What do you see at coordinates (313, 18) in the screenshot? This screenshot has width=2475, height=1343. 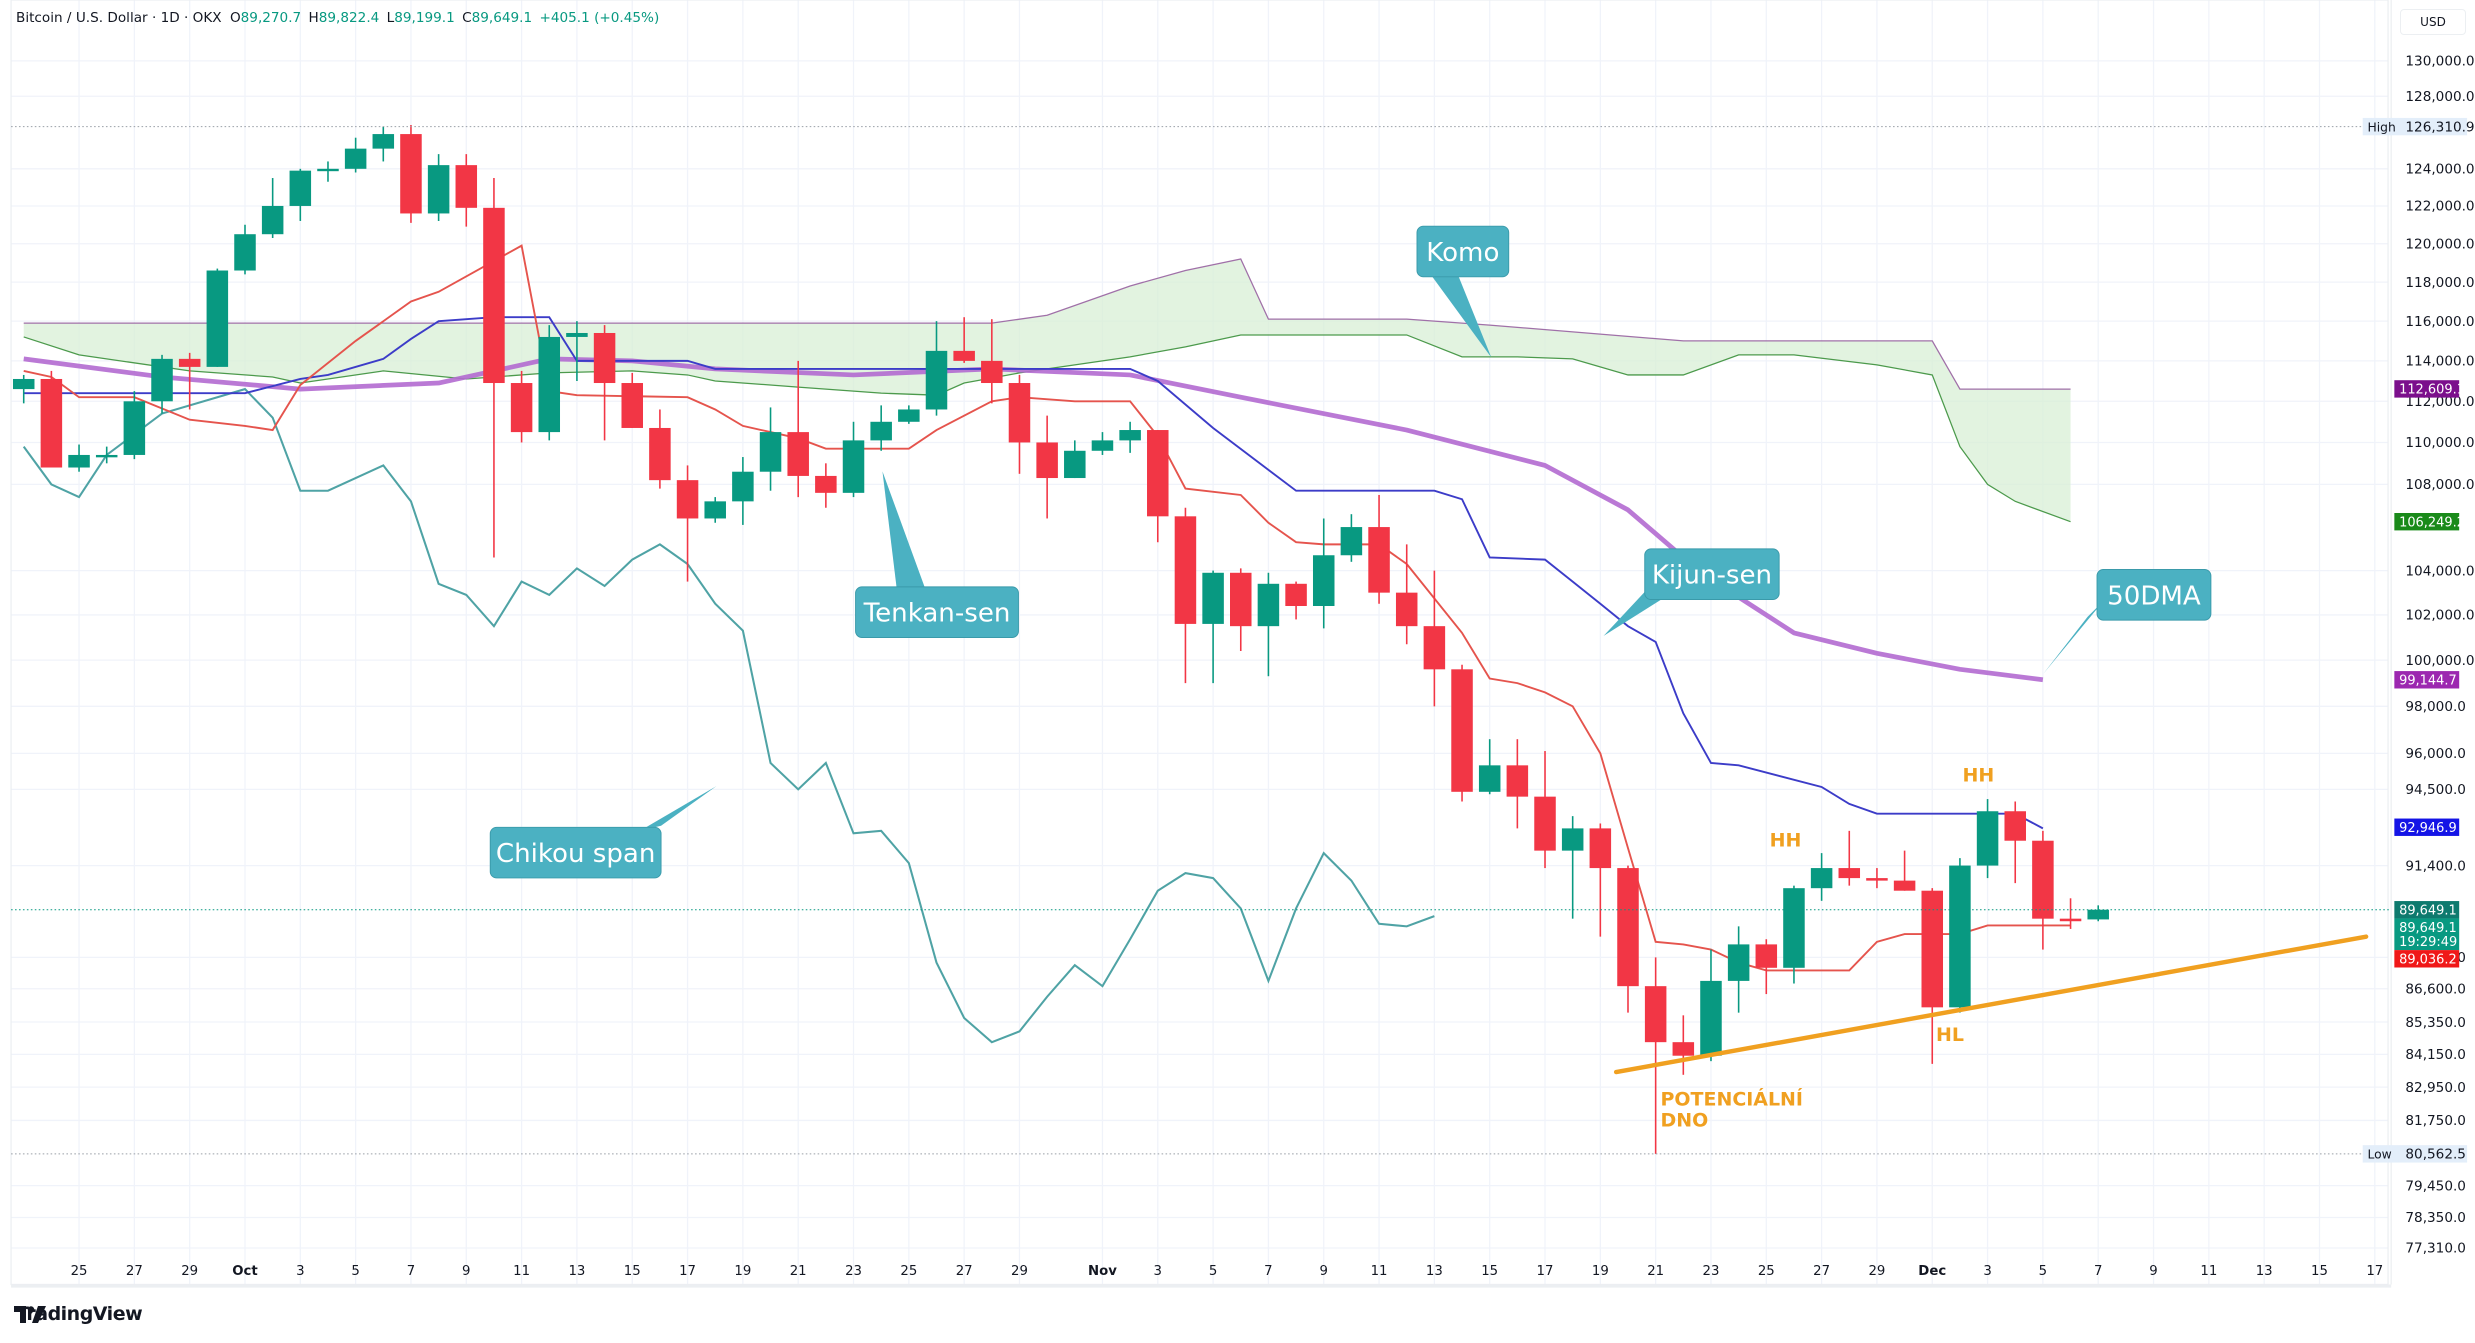 I see `high-label: H` at bounding box center [313, 18].